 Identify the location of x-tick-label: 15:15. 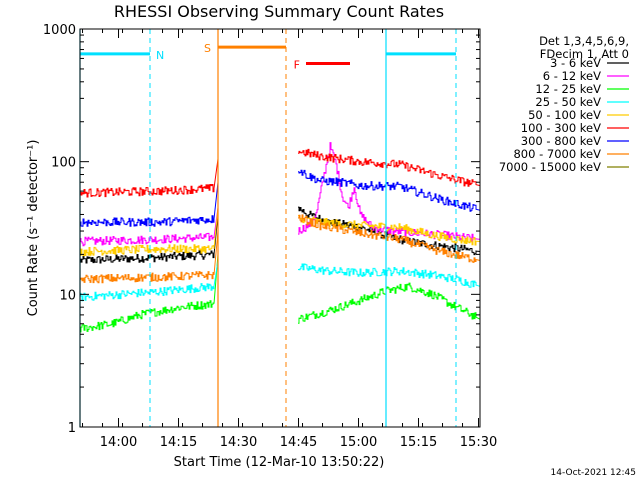
(418, 442).